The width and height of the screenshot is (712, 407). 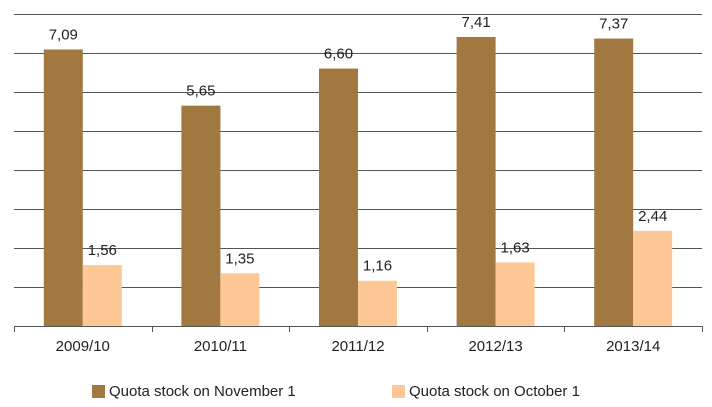 I want to click on value-label: 2,44, so click(x=652, y=216).